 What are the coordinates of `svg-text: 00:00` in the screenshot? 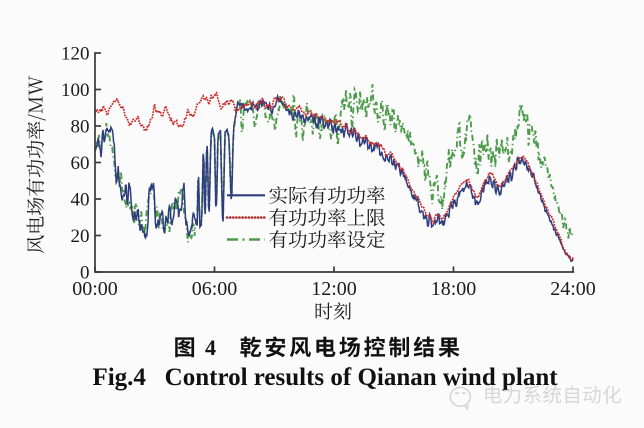 It's located at (95, 289).